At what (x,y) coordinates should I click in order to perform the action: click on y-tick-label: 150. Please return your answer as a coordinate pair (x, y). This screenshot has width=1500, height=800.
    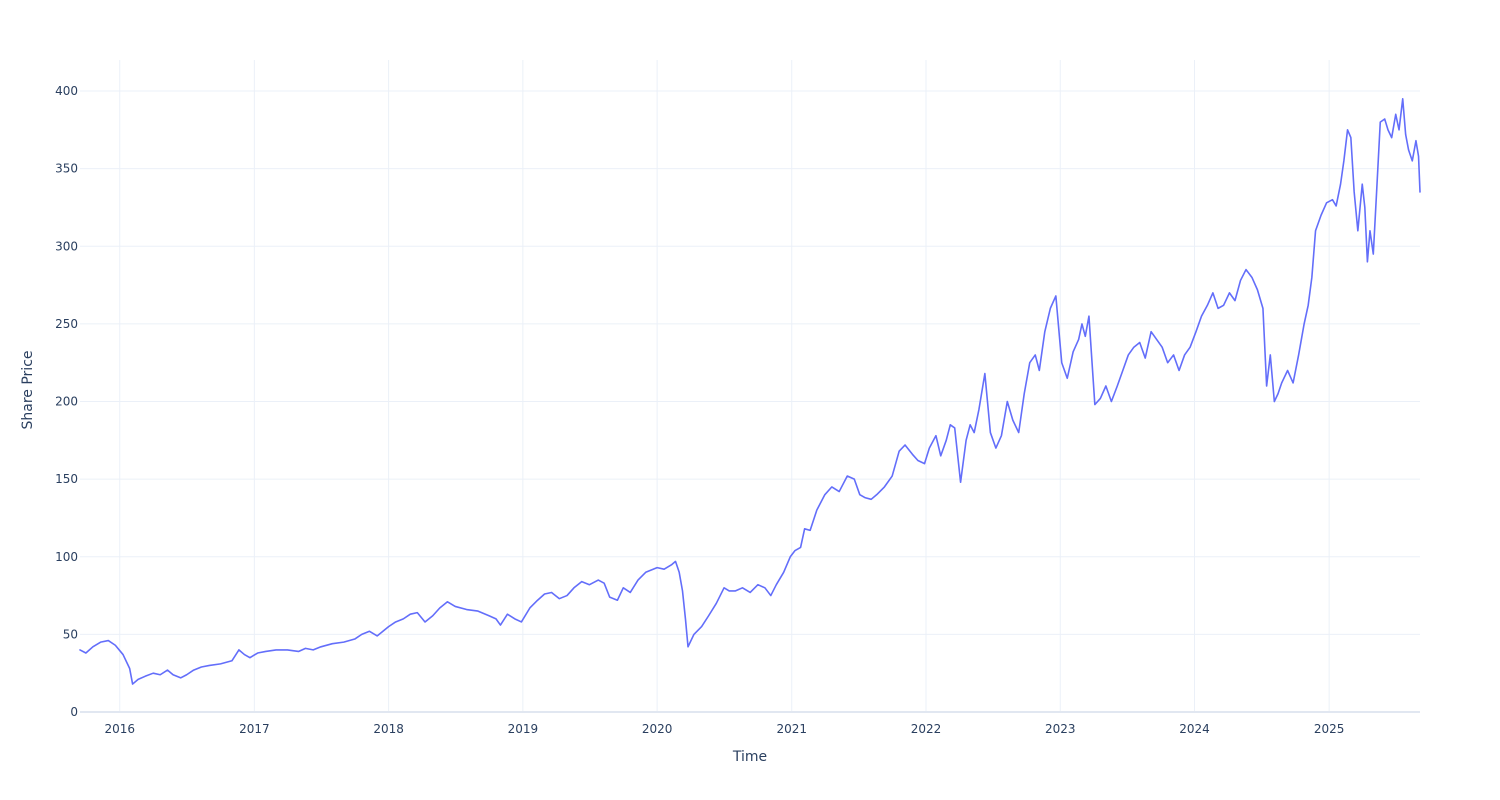
    Looking at the image, I should click on (66, 479).